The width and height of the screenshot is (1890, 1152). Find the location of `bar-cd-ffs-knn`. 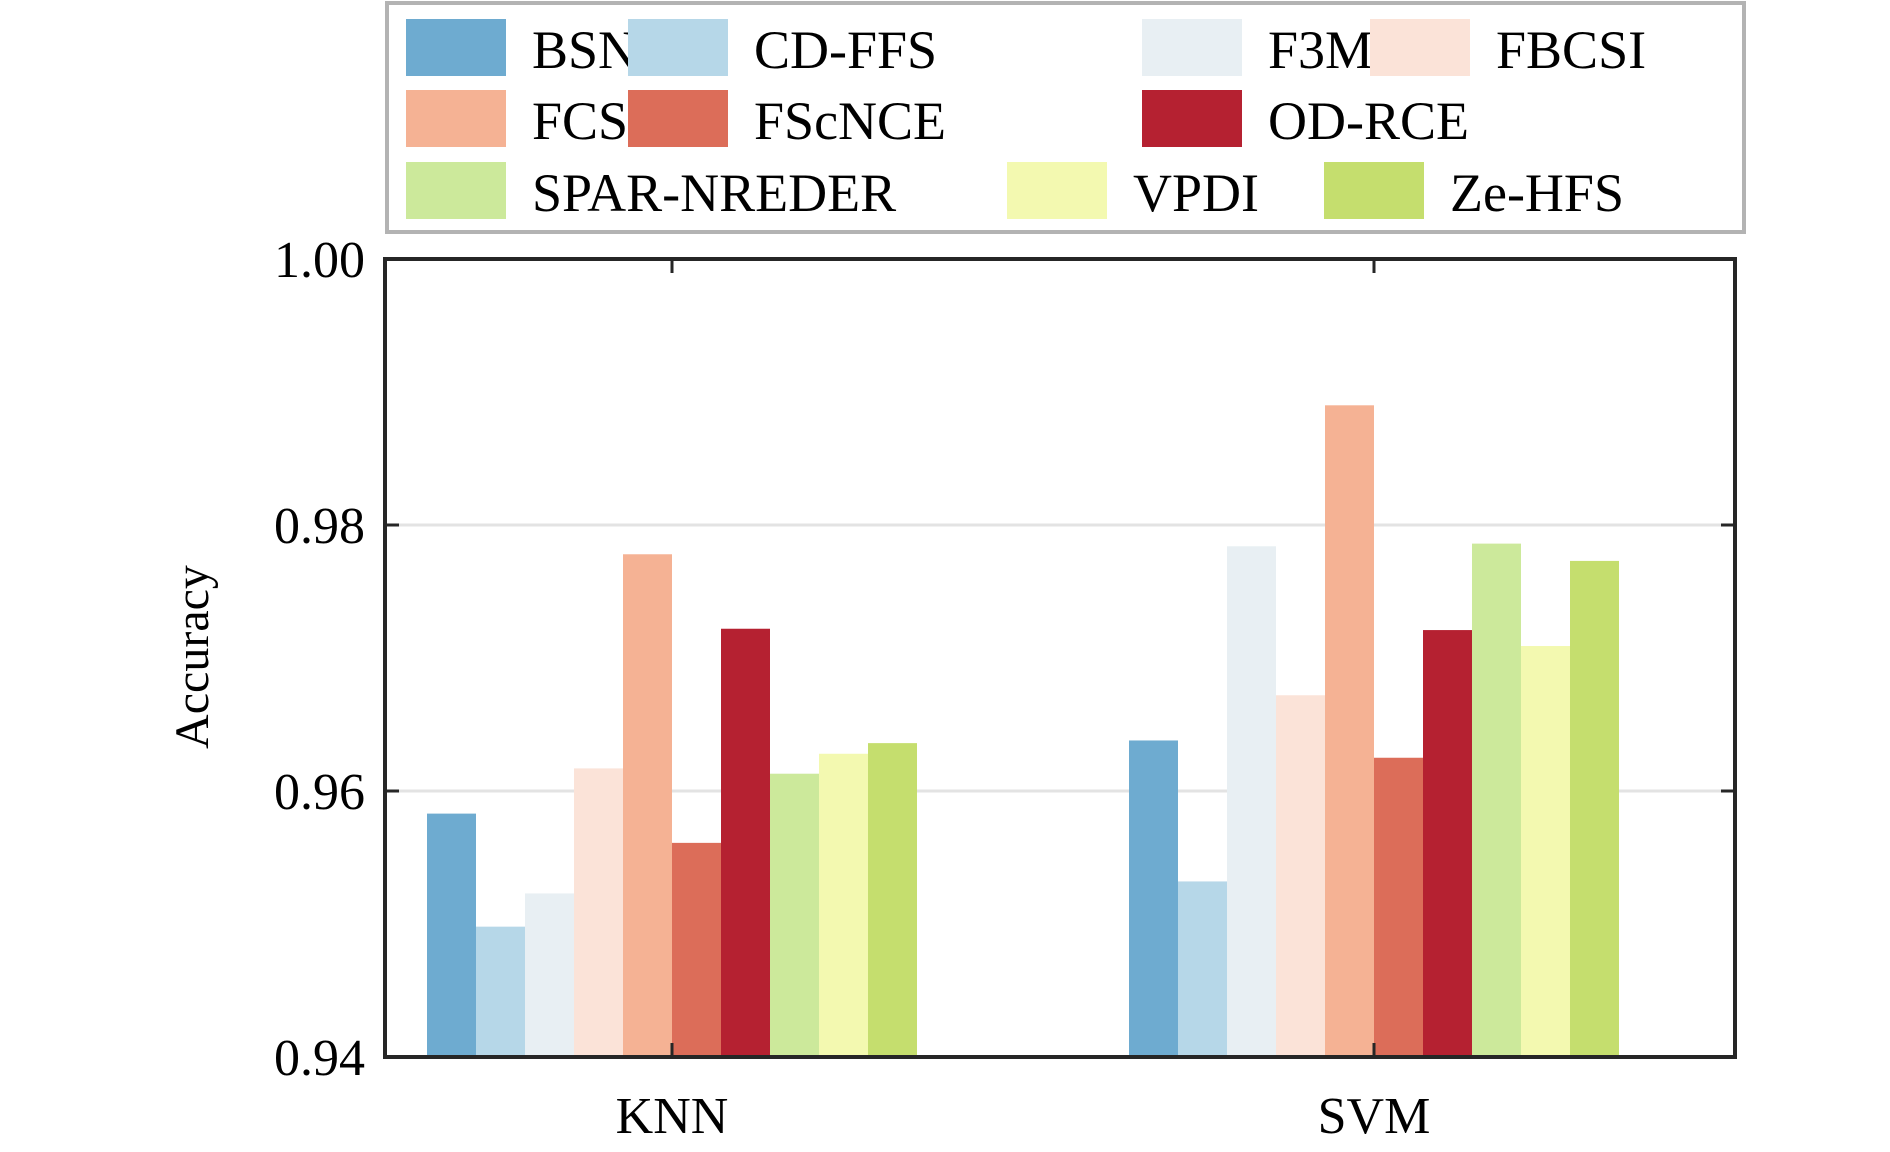

bar-cd-ffs-knn is located at coordinates (500, 991).